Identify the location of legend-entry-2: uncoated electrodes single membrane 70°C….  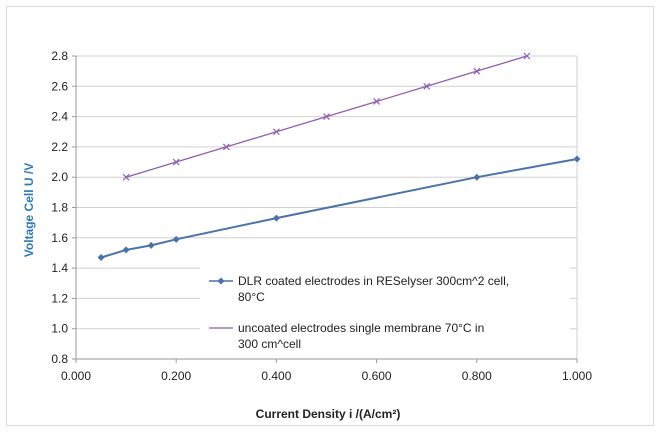
(346, 336).